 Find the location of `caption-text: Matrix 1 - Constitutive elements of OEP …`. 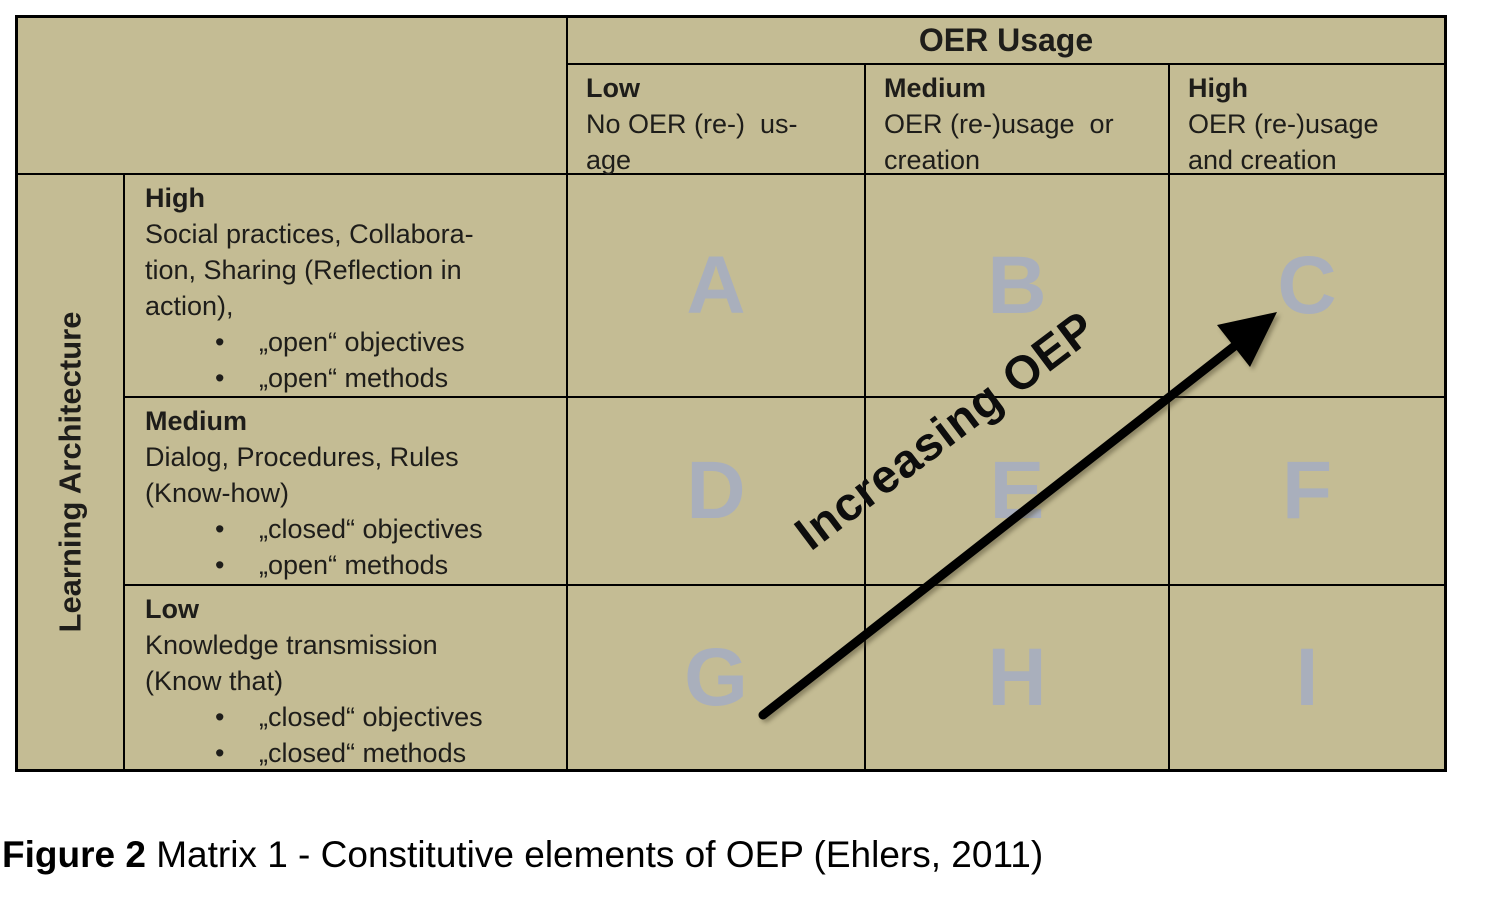

caption-text: Matrix 1 - Constitutive elements of OEP … is located at coordinates (594, 854).